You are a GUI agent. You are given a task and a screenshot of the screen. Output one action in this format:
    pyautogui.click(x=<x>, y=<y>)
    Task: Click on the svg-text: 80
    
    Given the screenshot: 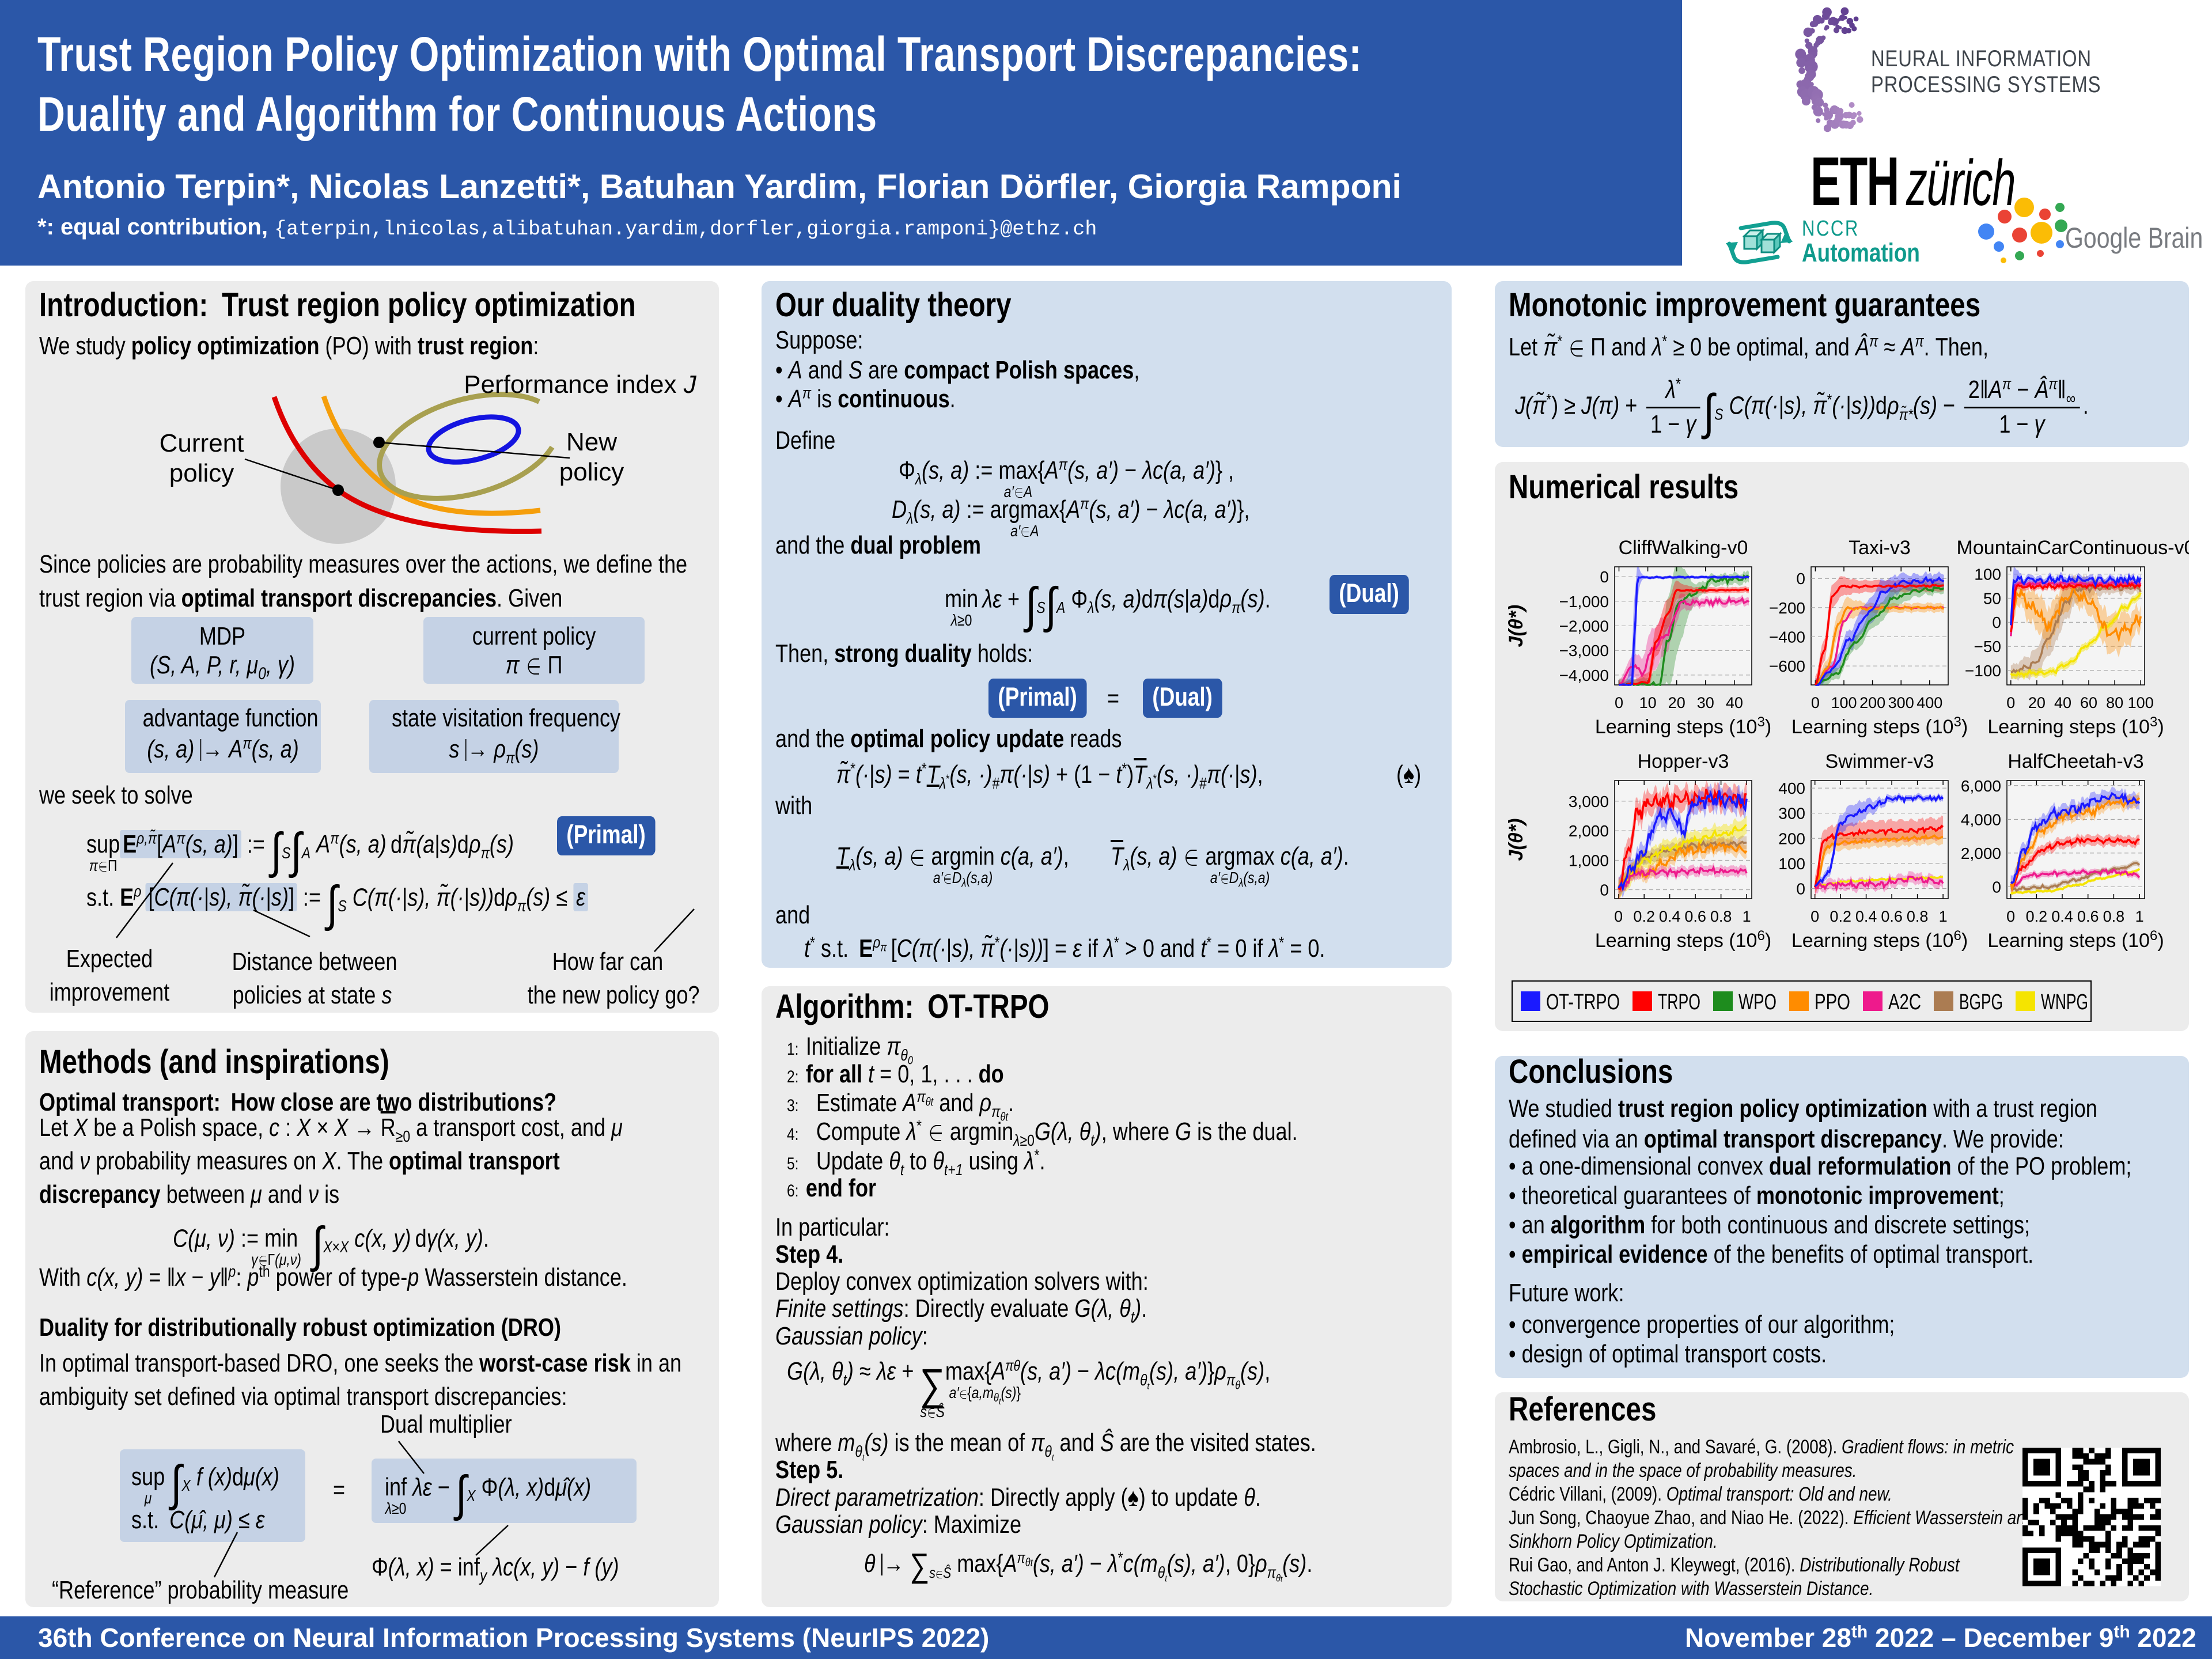 What is the action you would take?
    pyautogui.click(x=2114, y=702)
    